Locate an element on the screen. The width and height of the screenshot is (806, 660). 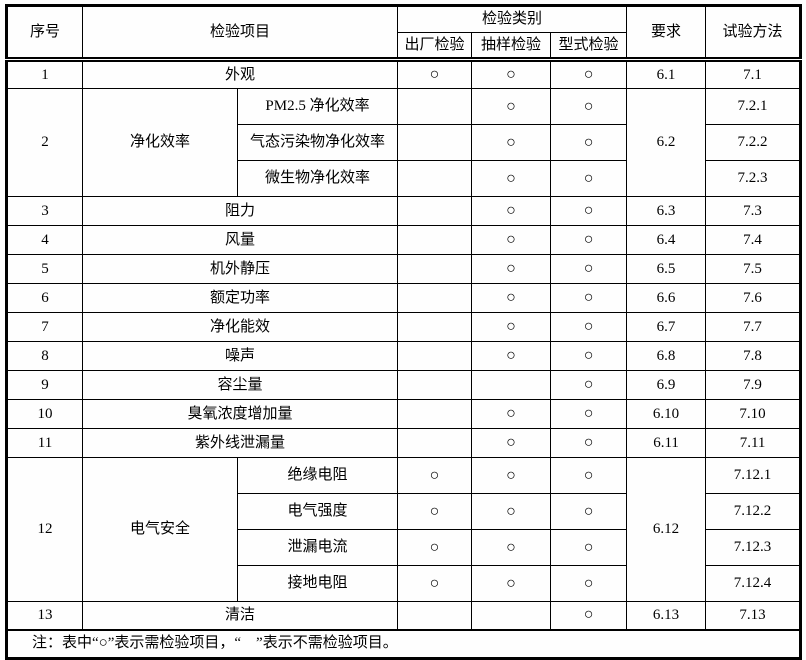
requirement-cell: 6.1 is located at coordinates (666, 73).